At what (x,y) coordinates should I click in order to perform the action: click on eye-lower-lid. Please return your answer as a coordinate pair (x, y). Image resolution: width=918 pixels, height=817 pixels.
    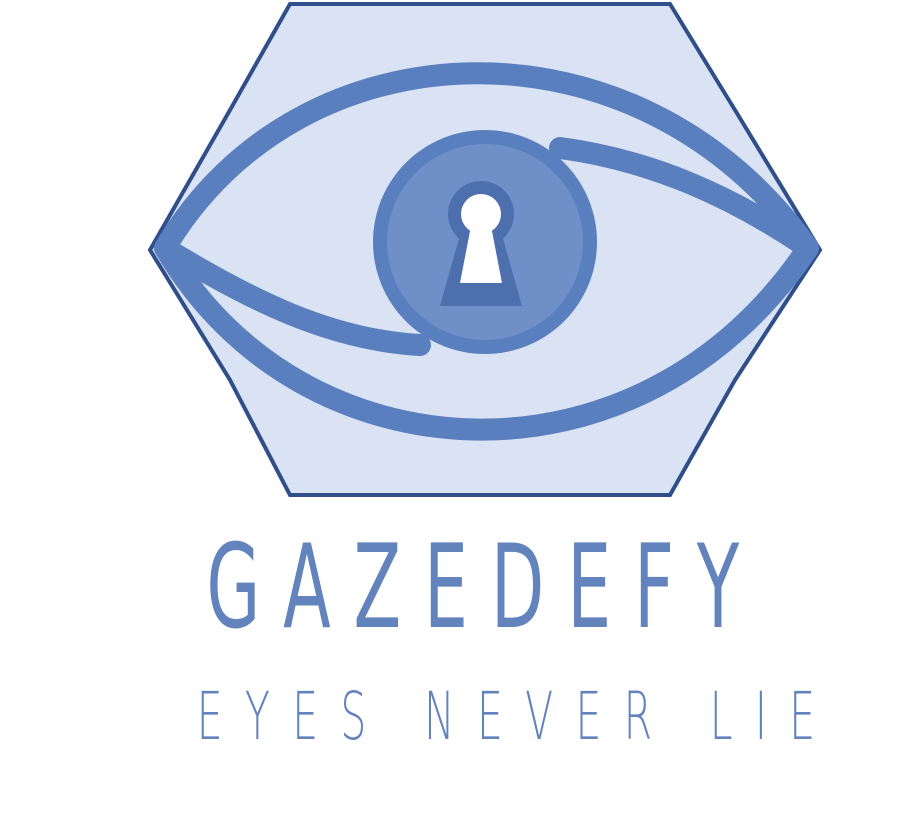
    Looking at the image, I should click on (292, 296).